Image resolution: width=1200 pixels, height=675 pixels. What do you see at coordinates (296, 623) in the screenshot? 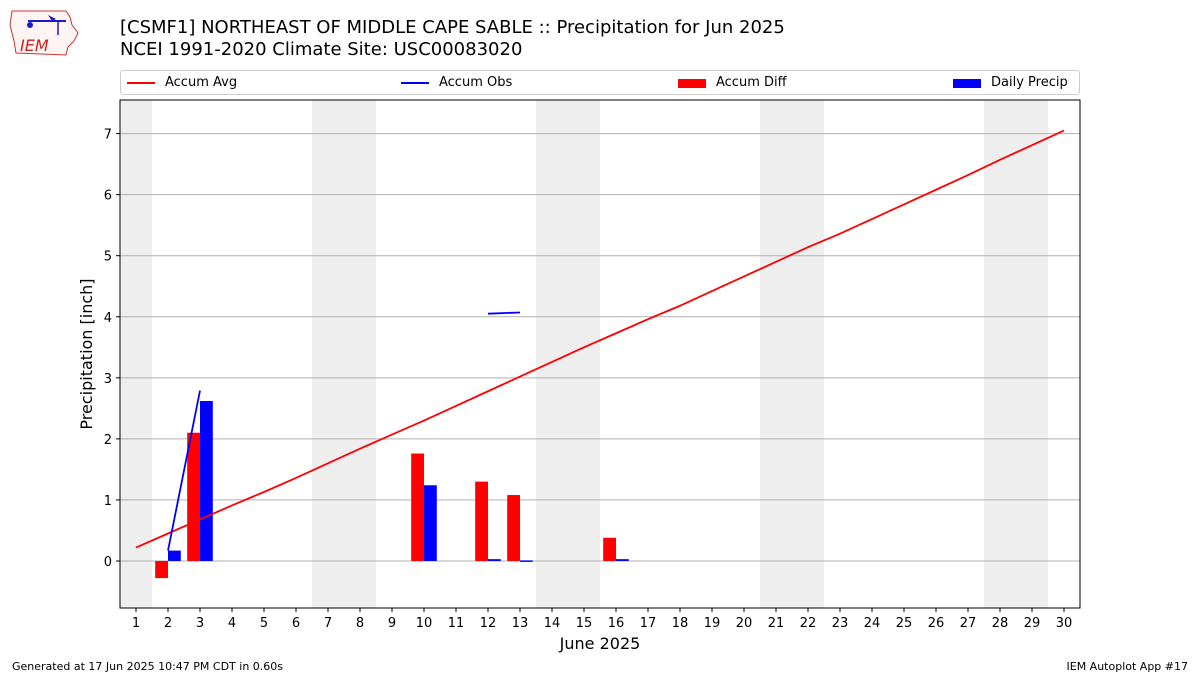
I see `x-tick-label: 6` at bounding box center [296, 623].